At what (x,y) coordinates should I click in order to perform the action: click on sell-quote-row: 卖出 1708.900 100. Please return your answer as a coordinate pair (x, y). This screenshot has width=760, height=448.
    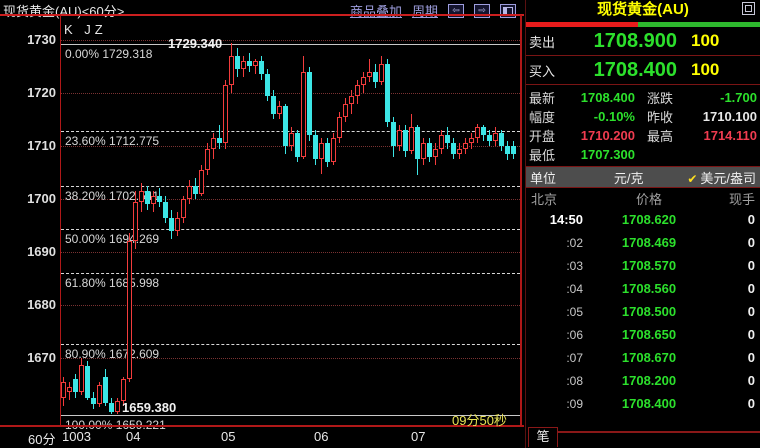
    Looking at the image, I should click on (643, 41).